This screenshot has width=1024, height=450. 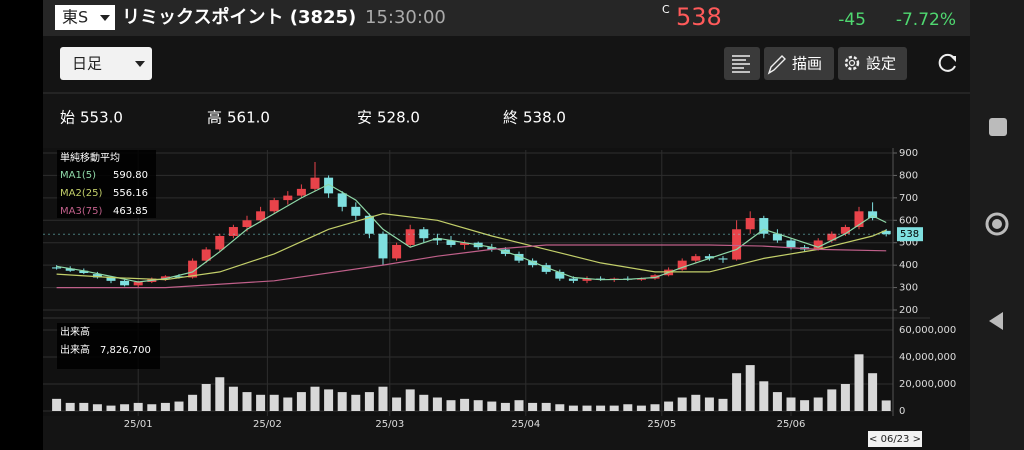 I want to click on draw-button, so click(x=799, y=63).